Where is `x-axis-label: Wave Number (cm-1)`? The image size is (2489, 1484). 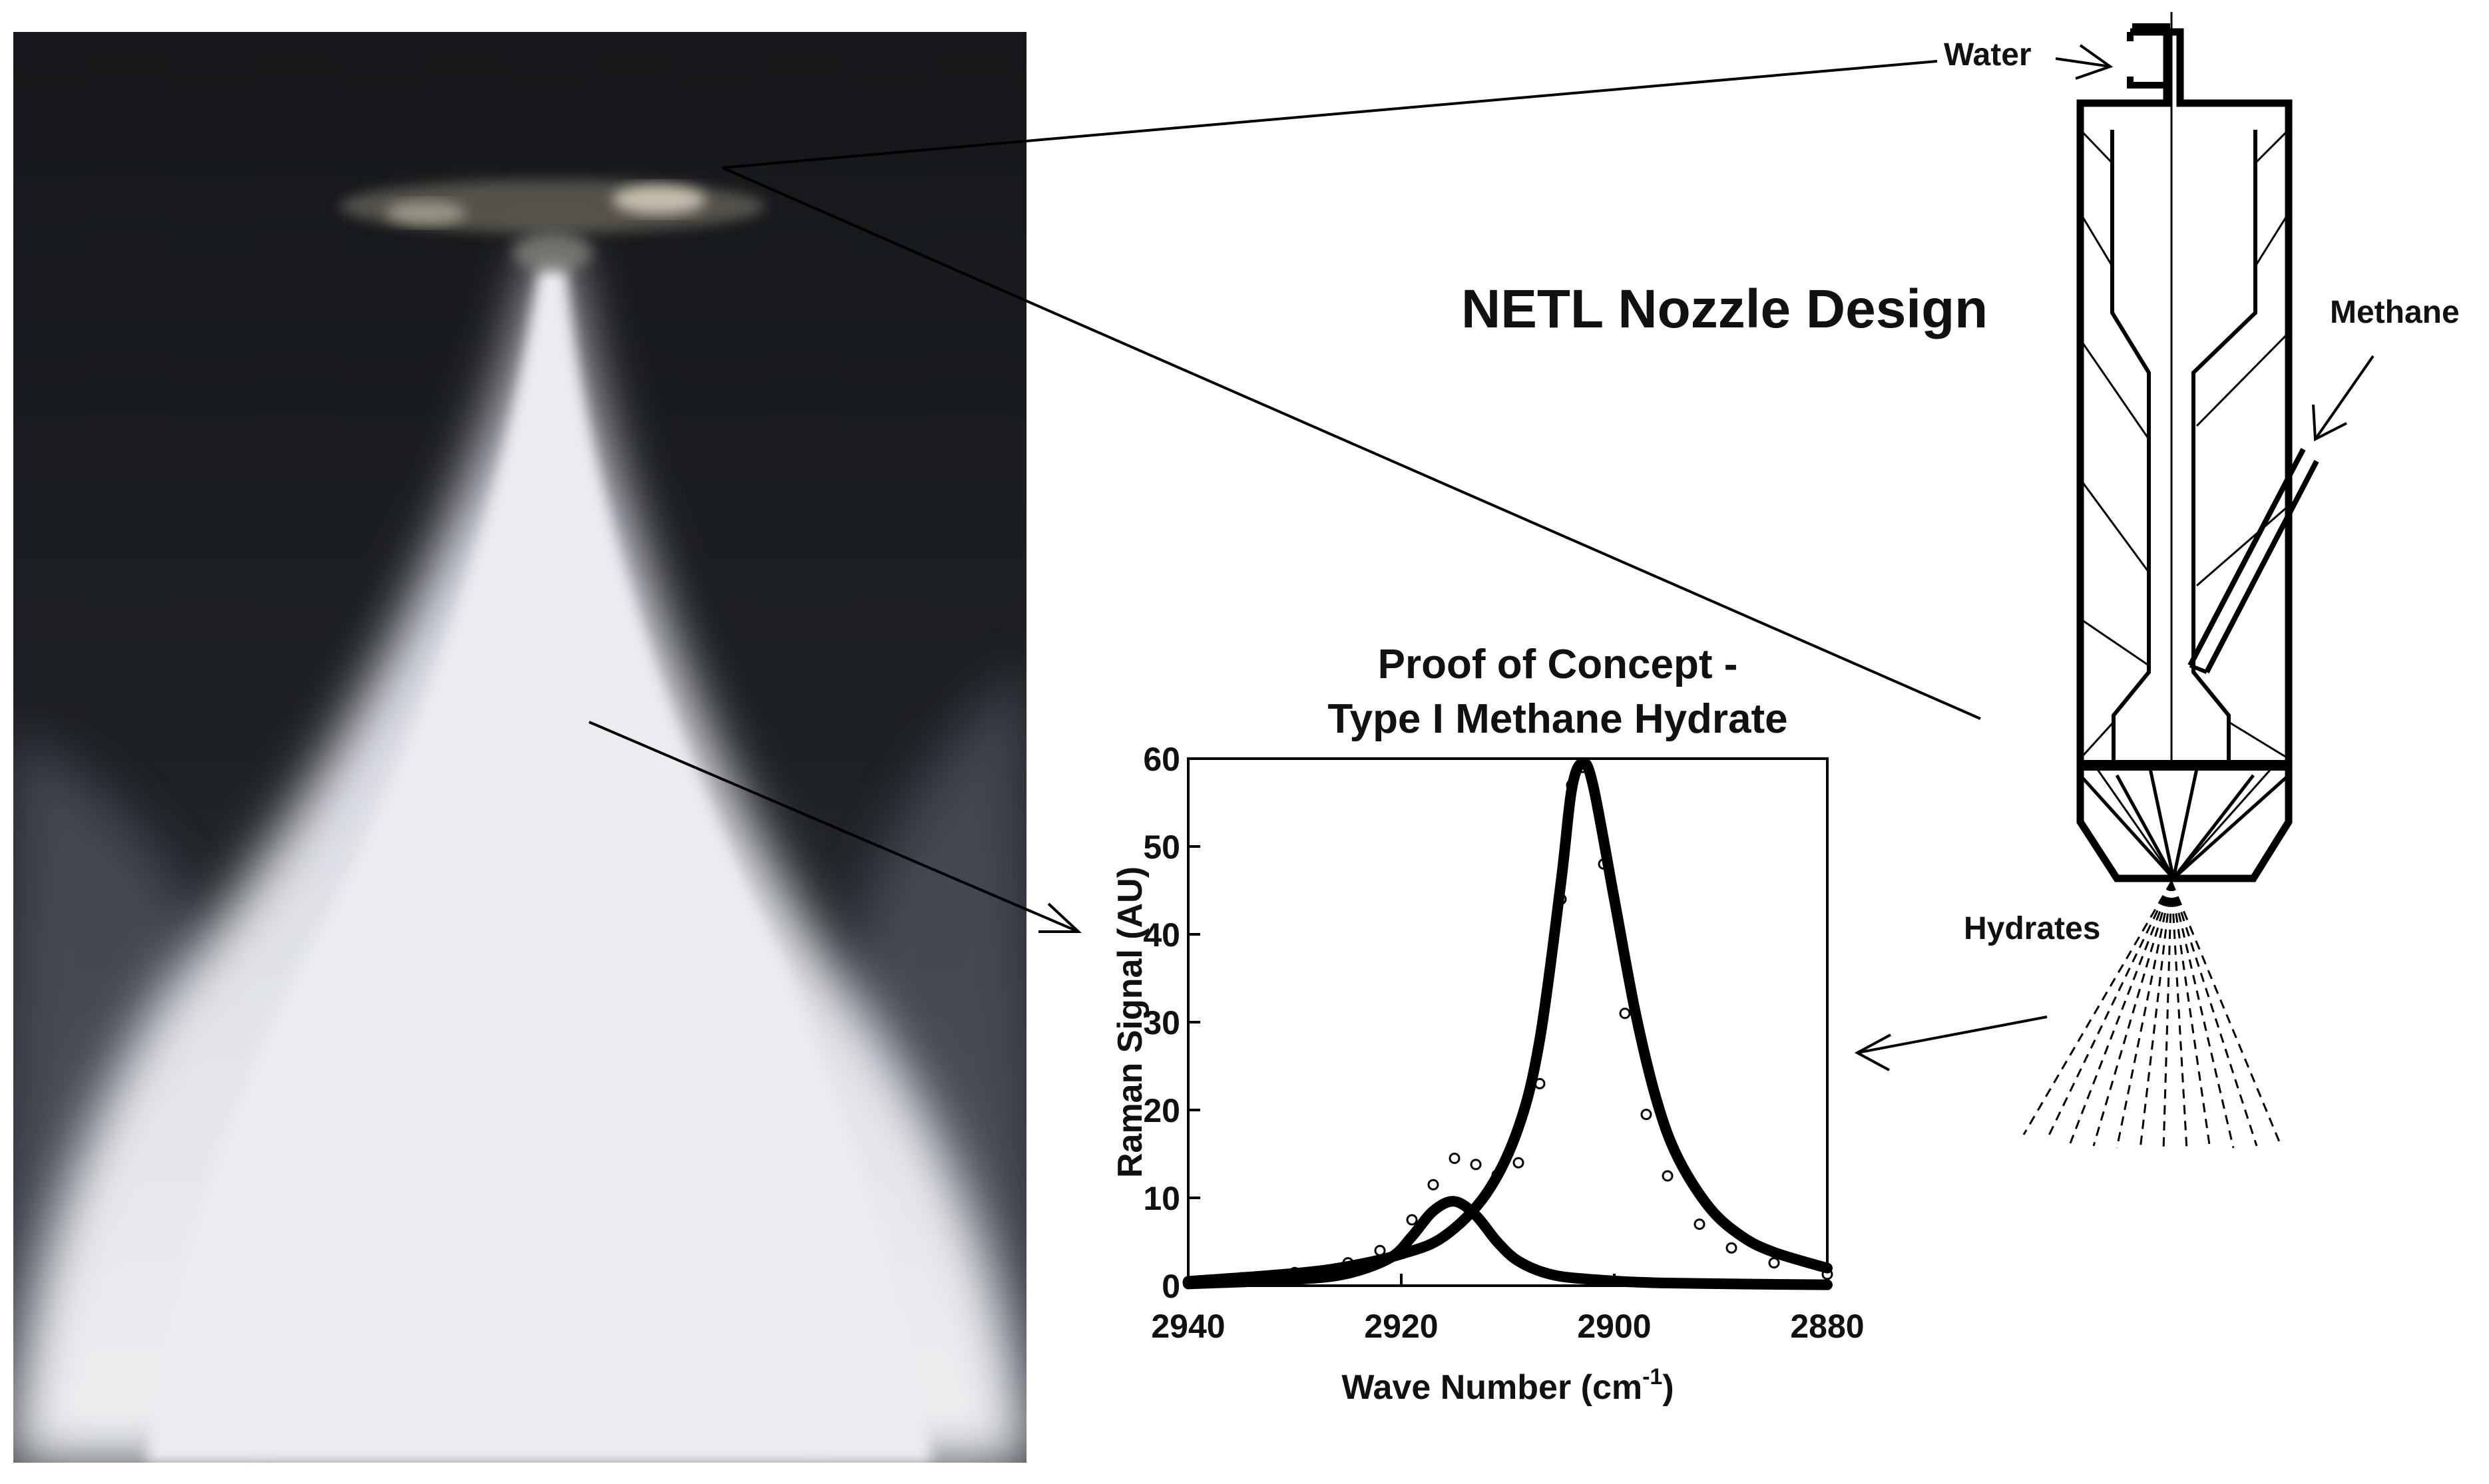
x-axis-label: Wave Number (cm-1) is located at coordinates (1507, 1385).